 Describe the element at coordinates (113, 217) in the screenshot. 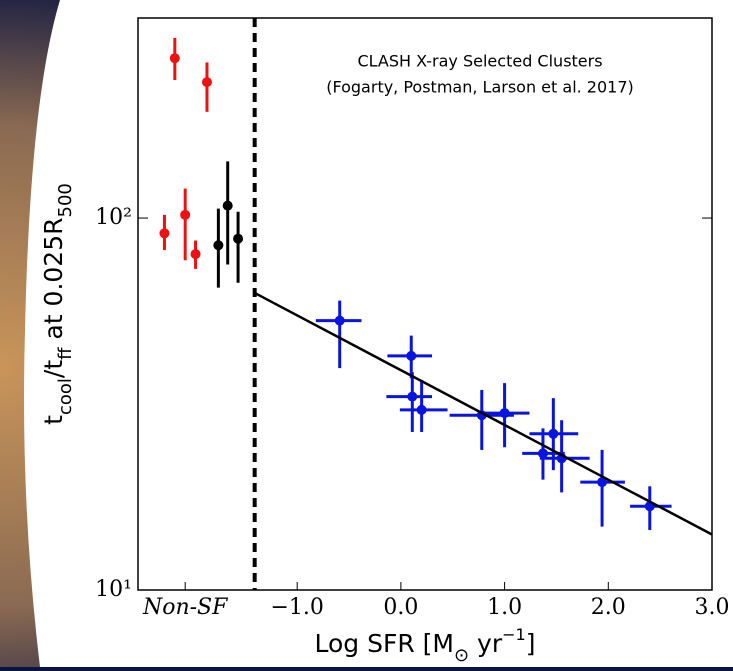

I see `y-tick-label: 10²` at that location.